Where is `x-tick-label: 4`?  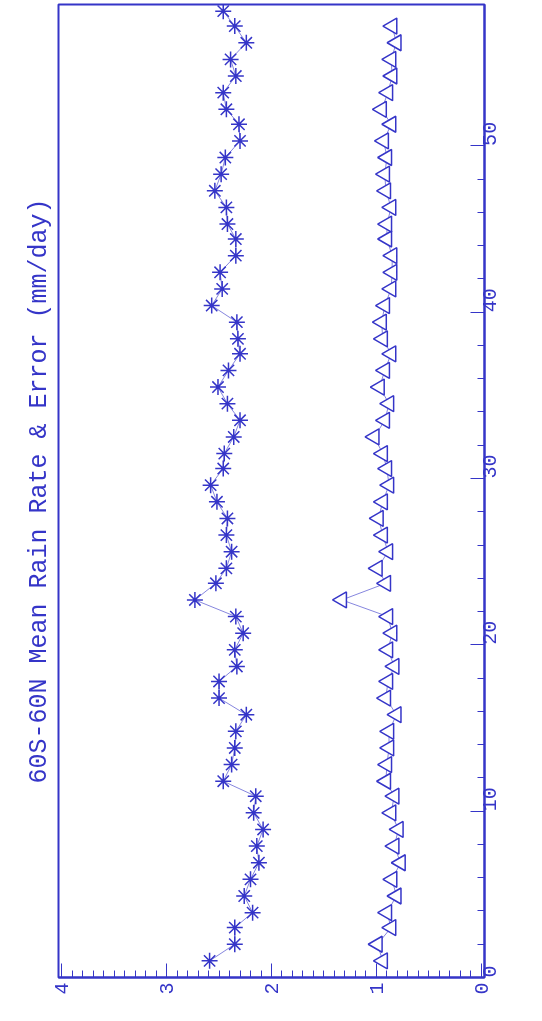 x-tick-label: 4 is located at coordinates (63, 988).